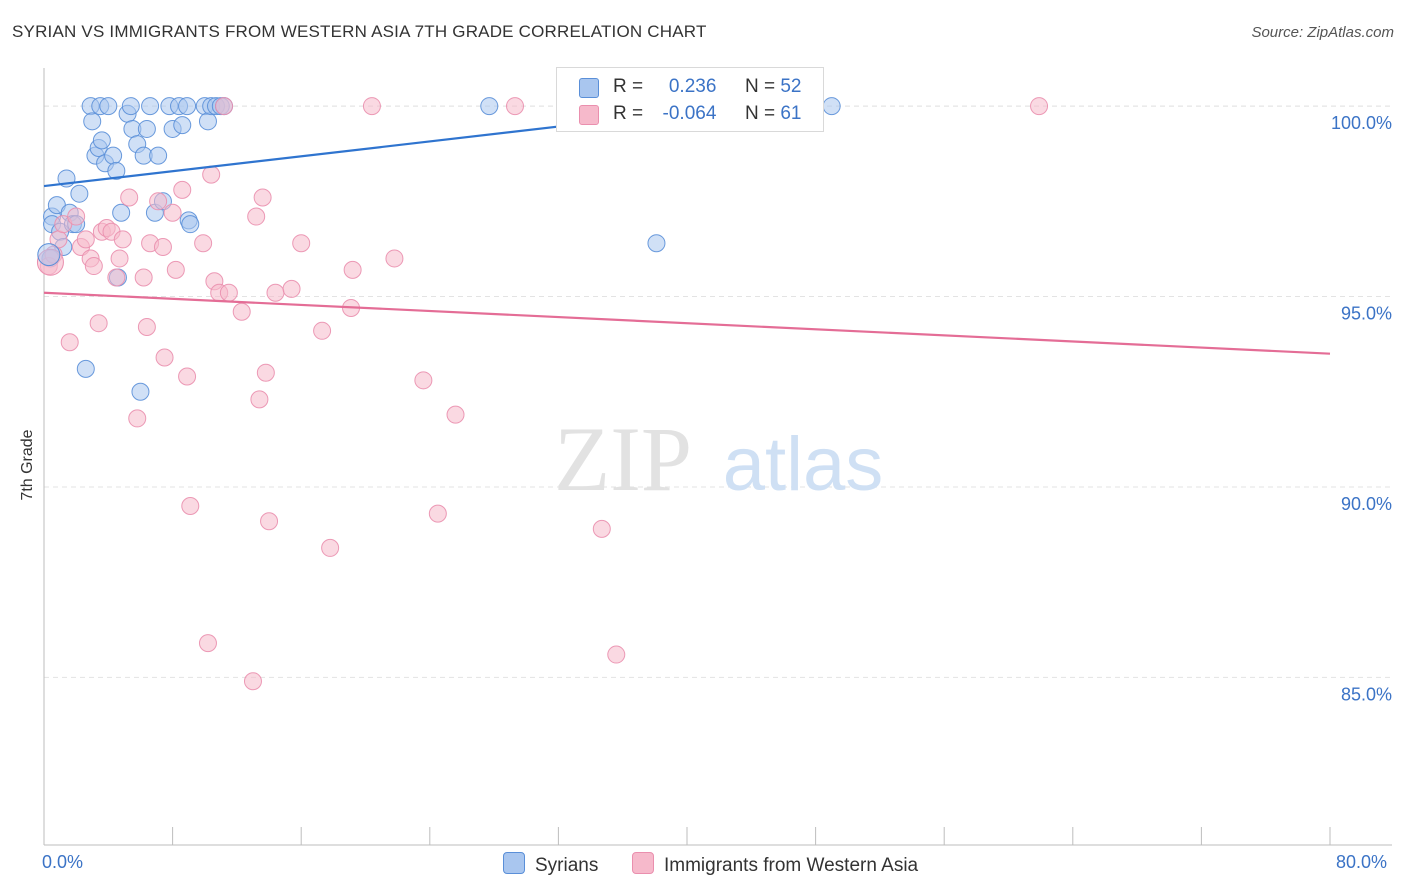 The width and height of the screenshot is (1406, 892). Describe the element at coordinates (514, 863) in the screenshot. I see `bottom-legend-swatch-blue` at that location.